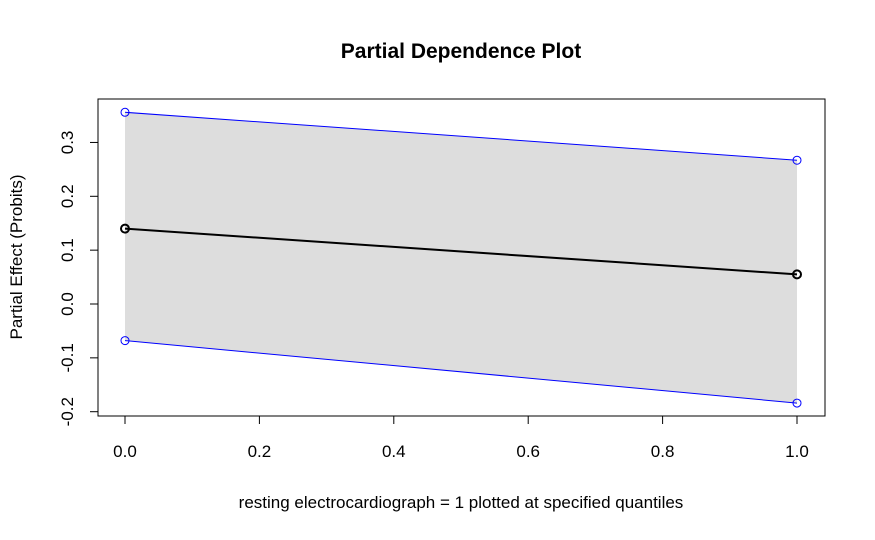 This screenshot has width=875, height=540. I want to click on estimate-line, so click(461, 251).